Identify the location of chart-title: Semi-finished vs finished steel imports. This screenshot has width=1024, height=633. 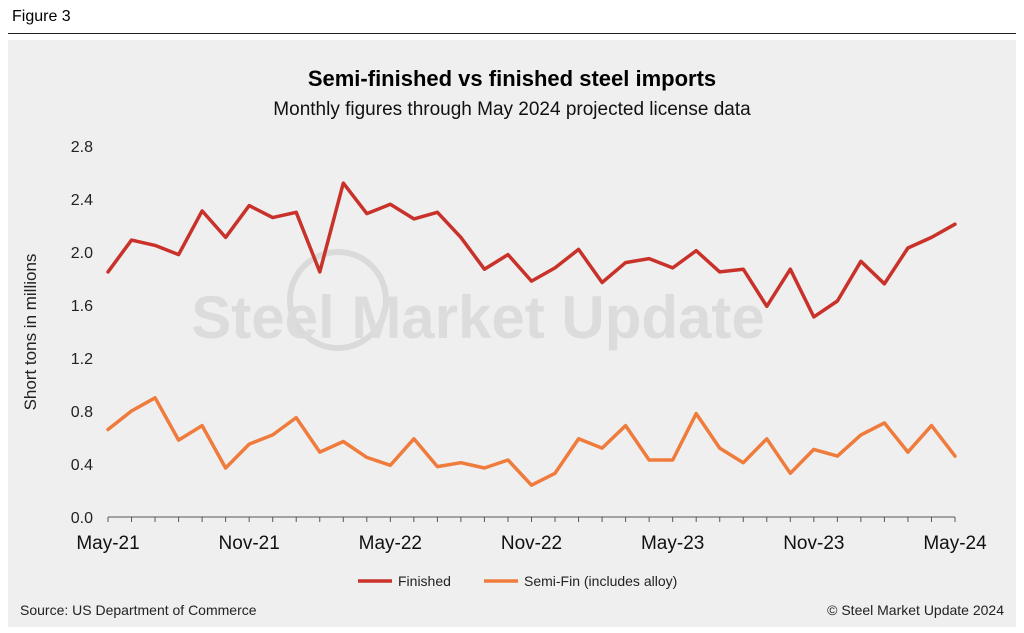
(512, 78).